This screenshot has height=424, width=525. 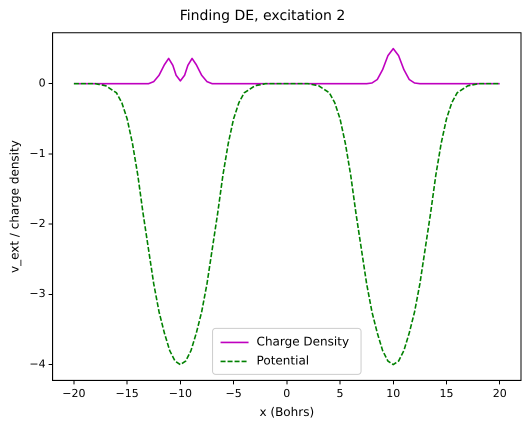 What do you see at coordinates (446, 393) in the screenshot?
I see `x-tick-label: 15` at bounding box center [446, 393].